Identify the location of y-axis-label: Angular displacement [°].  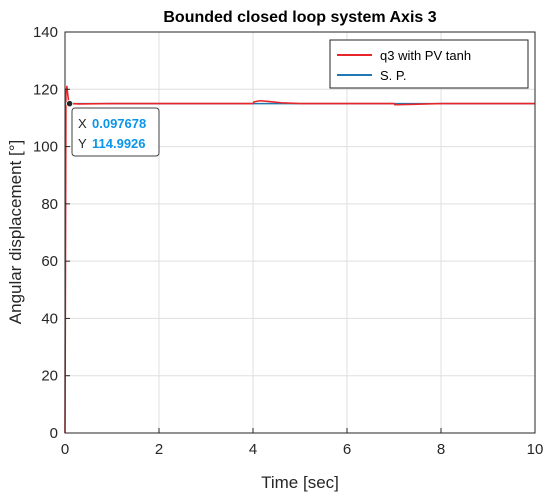
(15, 232).